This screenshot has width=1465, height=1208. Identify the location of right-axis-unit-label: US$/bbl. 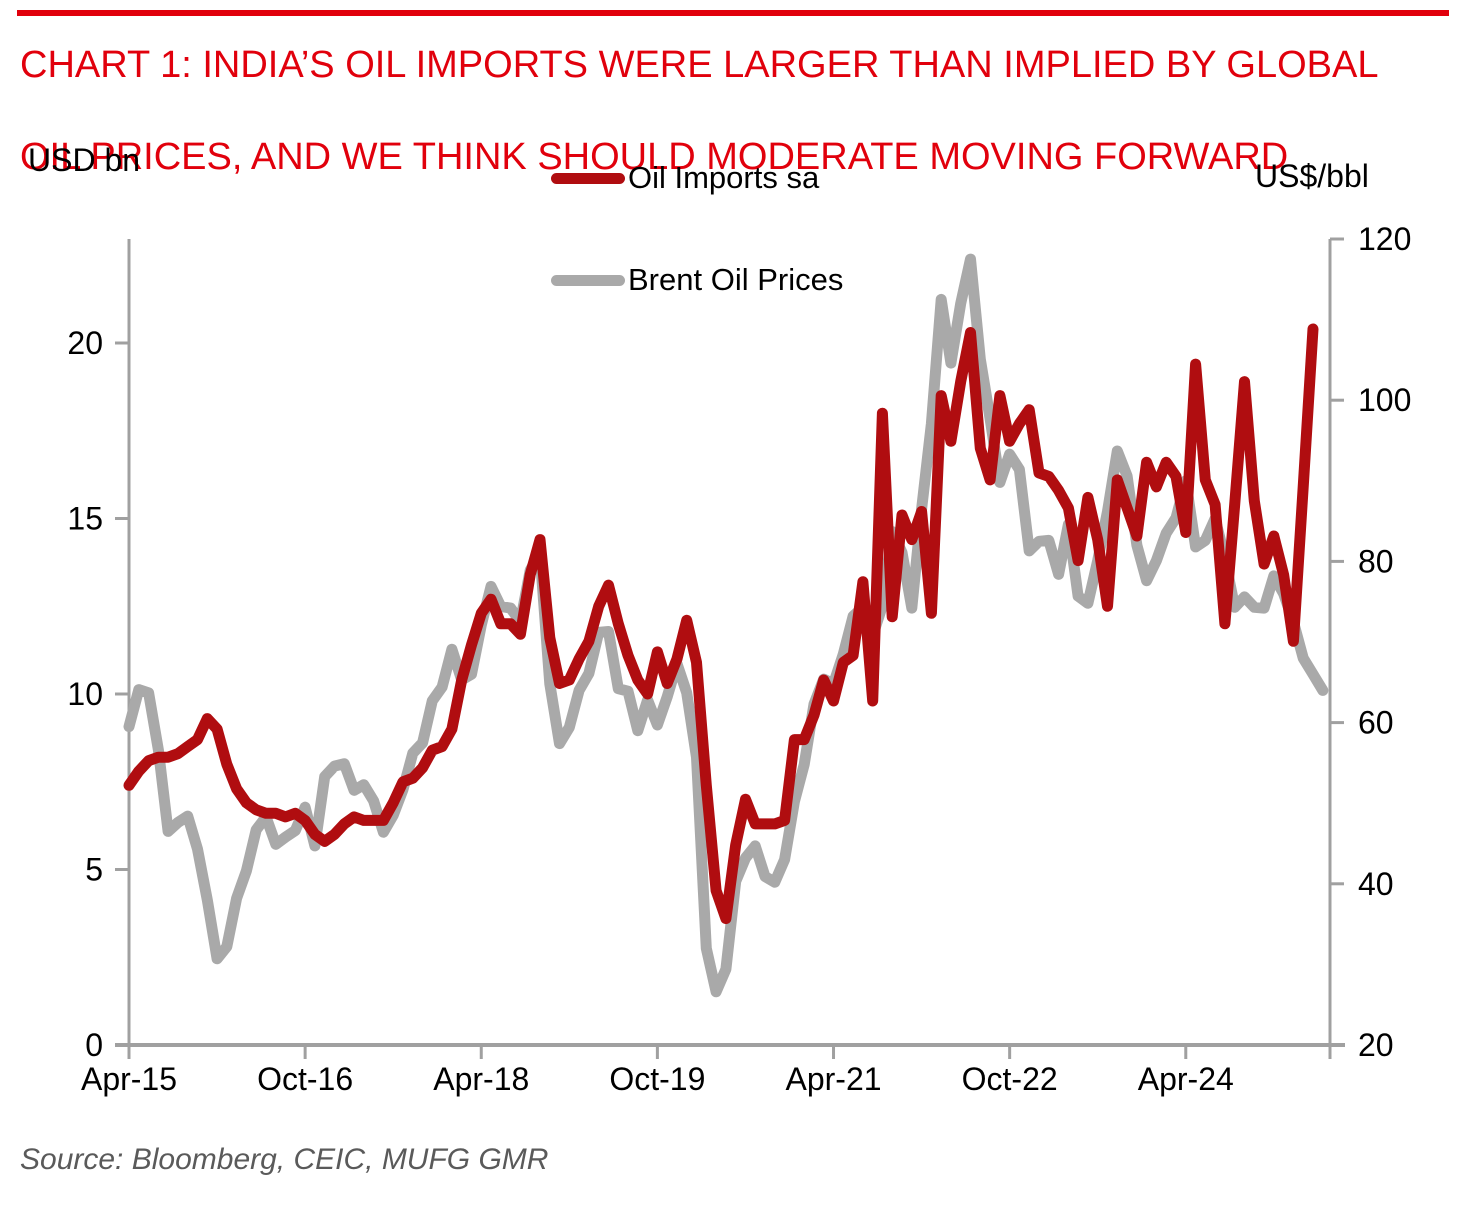
(1312, 176).